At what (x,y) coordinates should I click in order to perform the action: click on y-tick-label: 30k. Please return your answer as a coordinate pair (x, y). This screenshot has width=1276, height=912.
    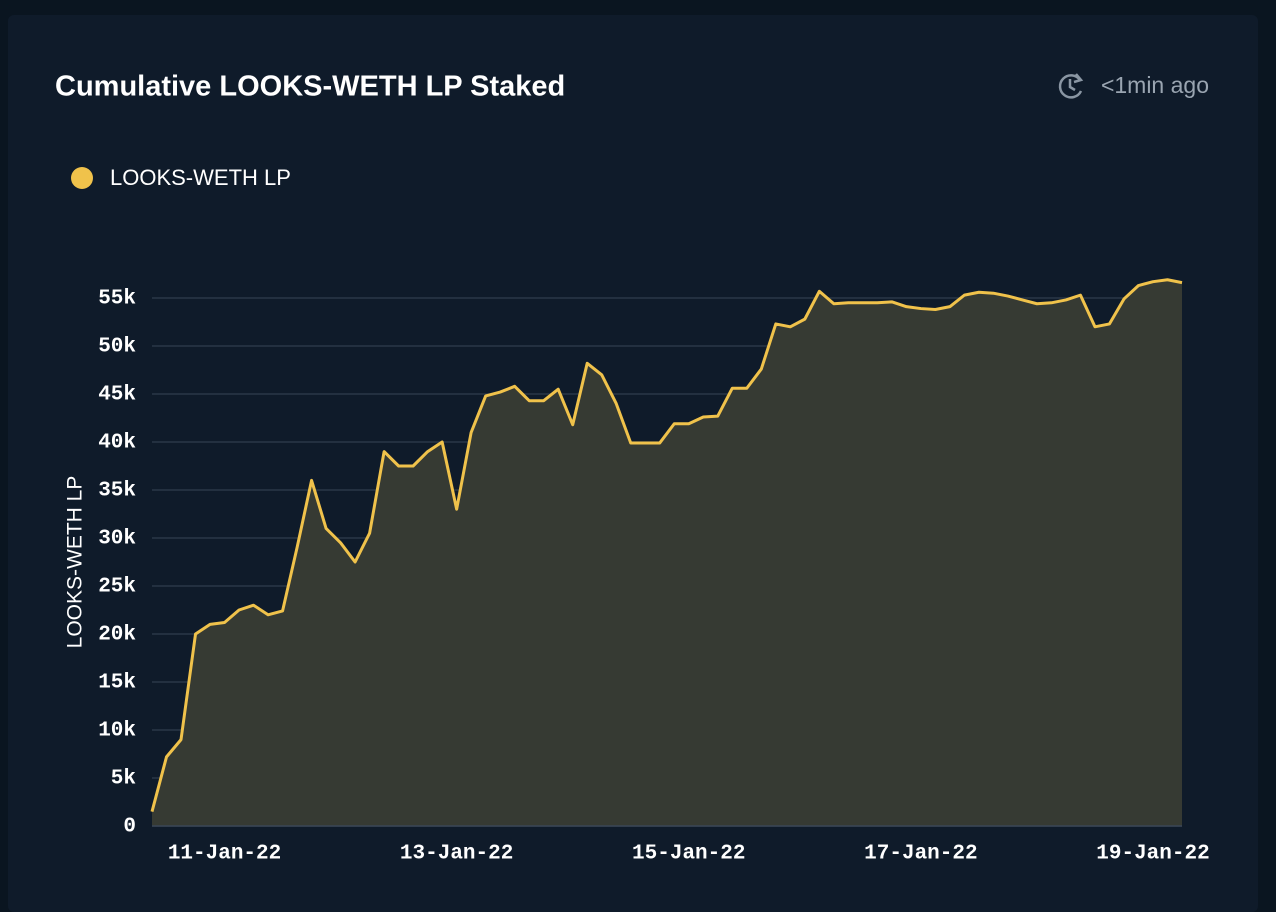
    Looking at the image, I should click on (117, 539).